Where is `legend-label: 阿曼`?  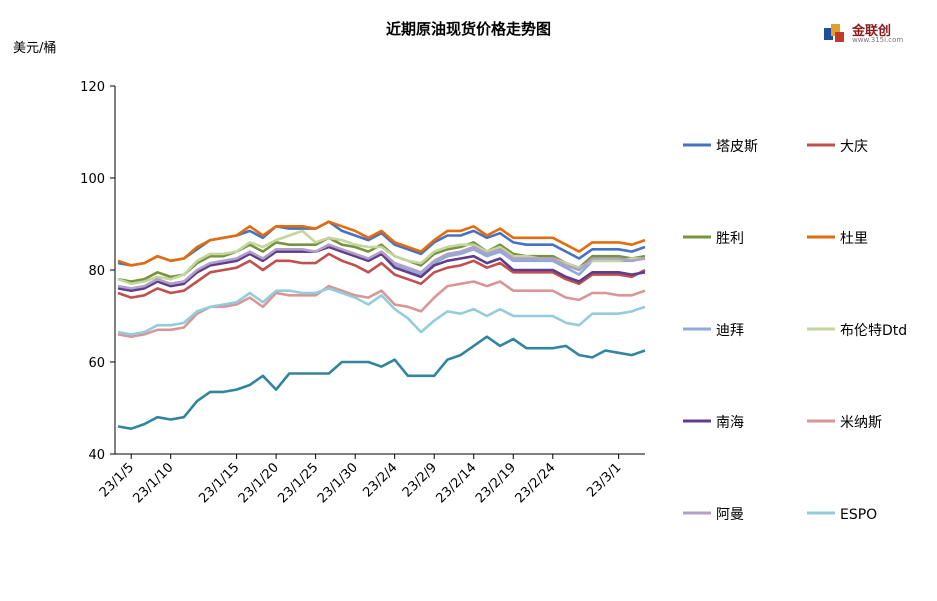 legend-label: 阿曼 is located at coordinates (730, 515).